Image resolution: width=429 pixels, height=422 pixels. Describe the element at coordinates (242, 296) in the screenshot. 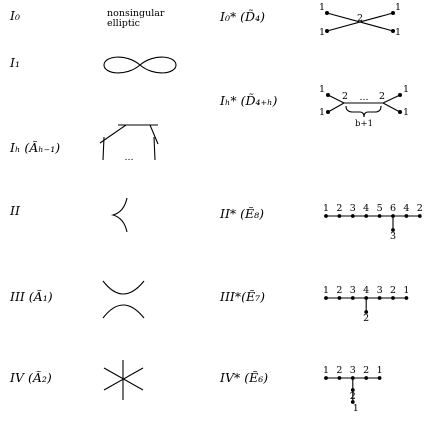

I see `label-type-iii-star: III*(Ẽ₇)` at that location.